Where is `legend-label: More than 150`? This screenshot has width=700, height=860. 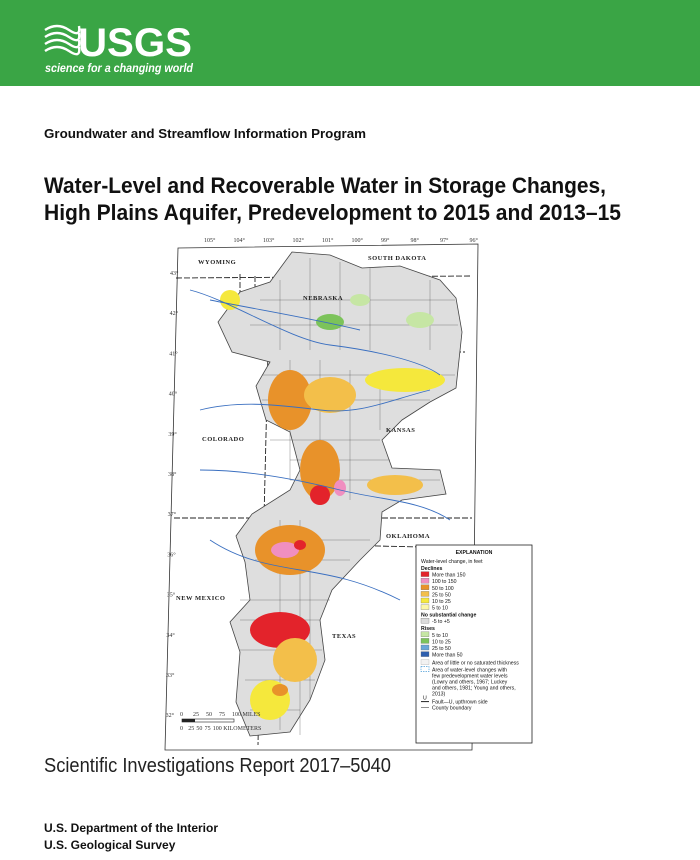
legend-label: More than 150 is located at coordinates (449, 576).